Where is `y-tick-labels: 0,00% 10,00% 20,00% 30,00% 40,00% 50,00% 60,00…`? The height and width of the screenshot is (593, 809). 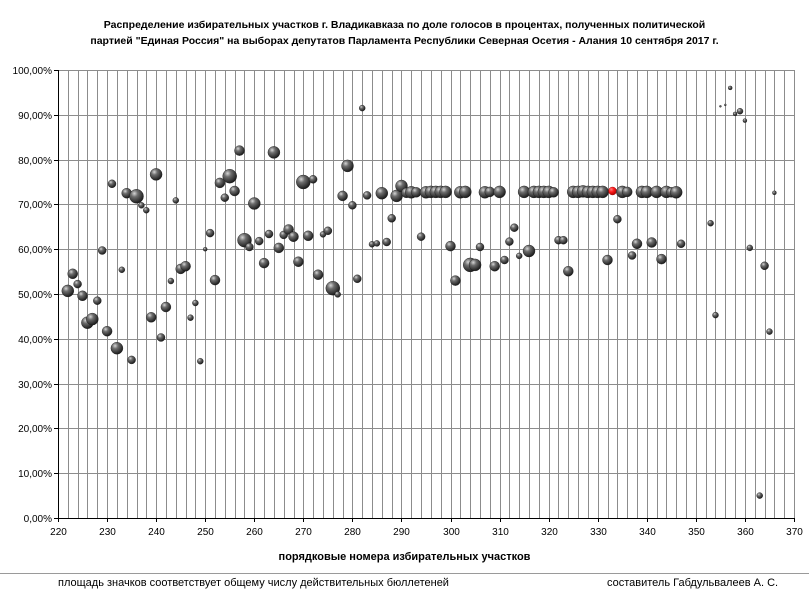 y-tick-labels: 0,00% 10,00% 20,00% 30,00% 40,00% 50,00% 60,00… is located at coordinates (33, 295).